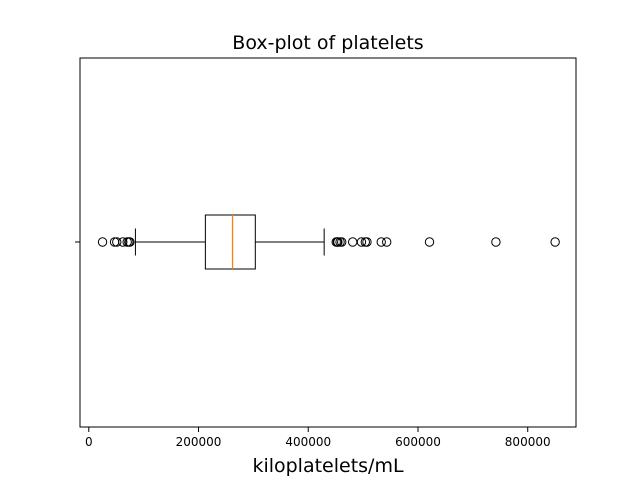  I want to click on chart-title: Box-plot of platelets, so click(327, 43).